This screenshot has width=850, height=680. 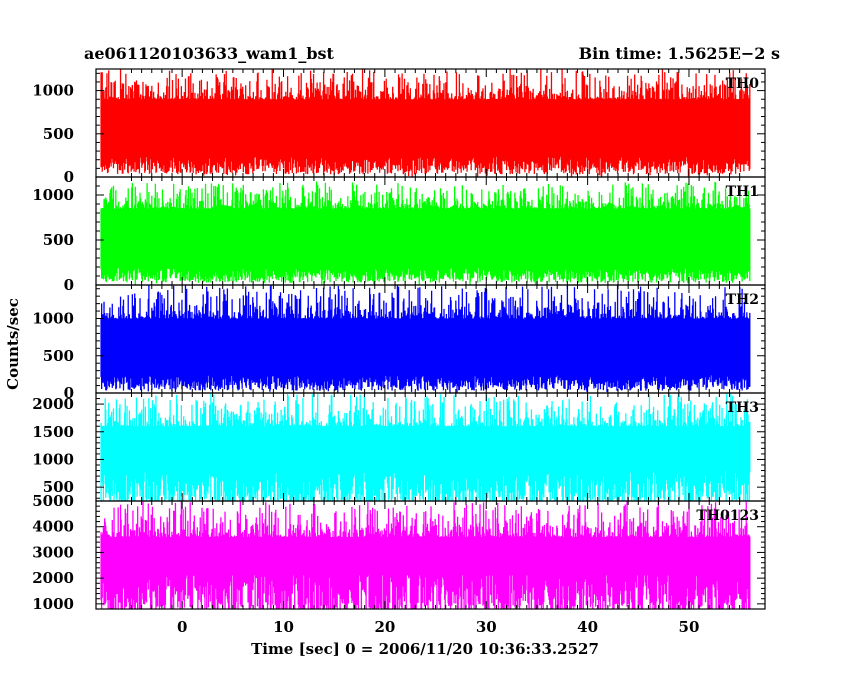 I want to click on panel-th0: 0 500 1000 TH0, so click(x=399, y=127).